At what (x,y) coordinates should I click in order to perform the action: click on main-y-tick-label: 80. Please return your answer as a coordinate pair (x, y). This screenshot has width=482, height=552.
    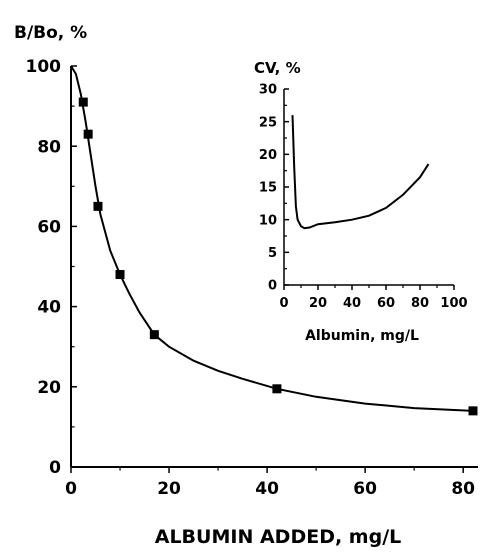
    Looking at the image, I should click on (49, 147).